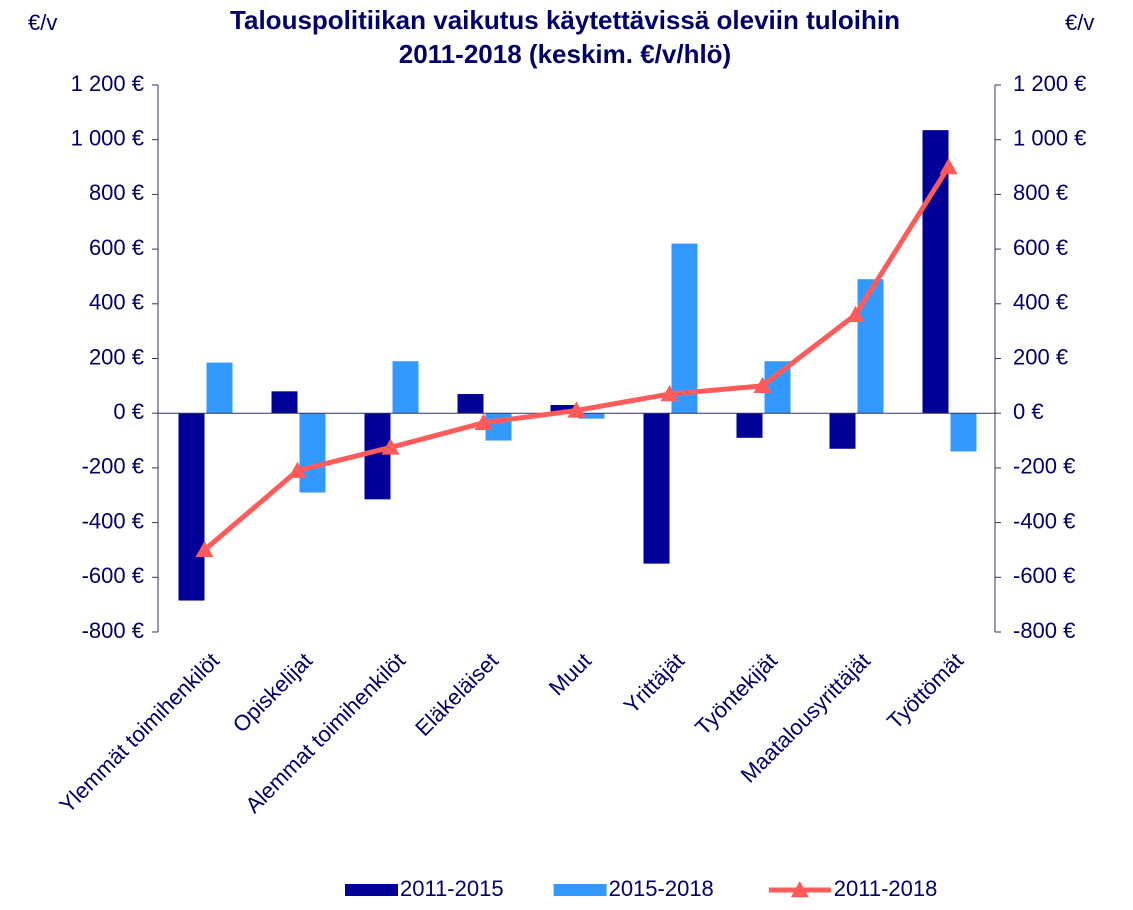 The image size is (1133, 910). What do you see at coordinates (452, 888) in the screenshot?
I see `legend-label: 2011-2015` at bounding box center [452, 888].